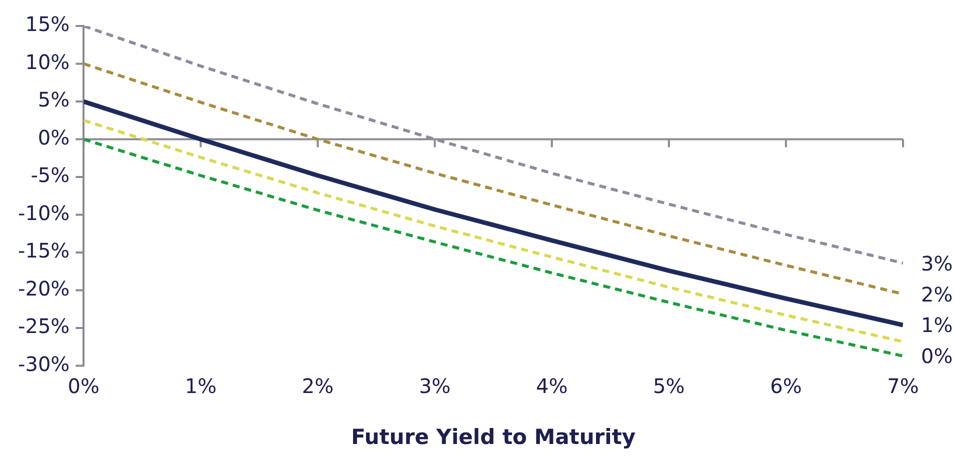 The height and width of the screenshot is (457, 955). Describe the element at coordinates (434, 386) in the screenshot. I see `x-tick-label: 3%` at that location.